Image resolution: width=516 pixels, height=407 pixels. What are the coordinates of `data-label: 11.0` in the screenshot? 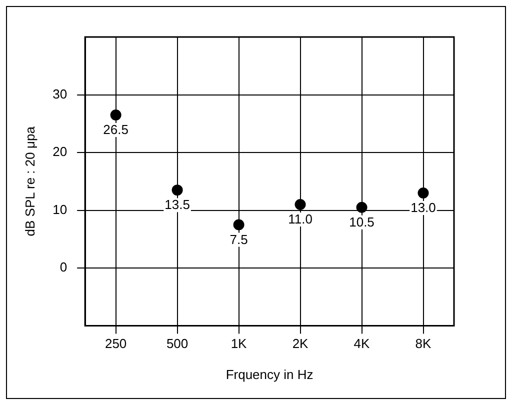 It's located at (300, 219).